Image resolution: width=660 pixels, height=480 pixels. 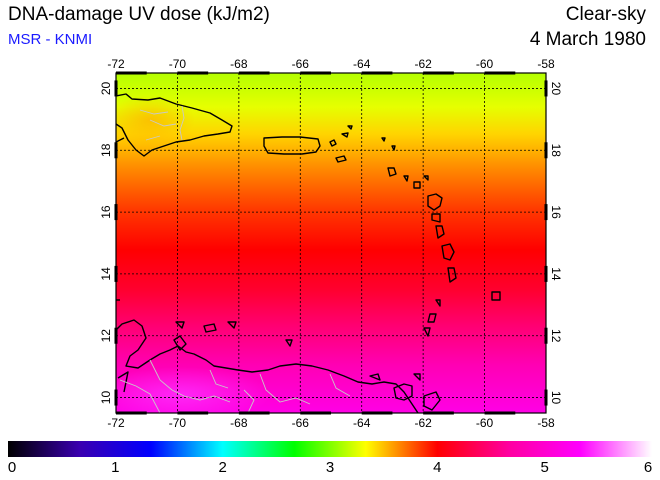 What do you see at coordinates (423, 64) in the screenshot?
I see `lon-tick-label-top: -62` at bounding box center [423, 64].